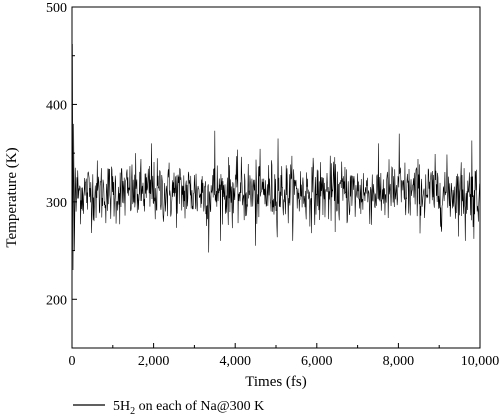  What do you see at coordinates (61, 154) in the screenshot?
I see `y-axis: 200 300 400 500` at bounding box center [61, 154].